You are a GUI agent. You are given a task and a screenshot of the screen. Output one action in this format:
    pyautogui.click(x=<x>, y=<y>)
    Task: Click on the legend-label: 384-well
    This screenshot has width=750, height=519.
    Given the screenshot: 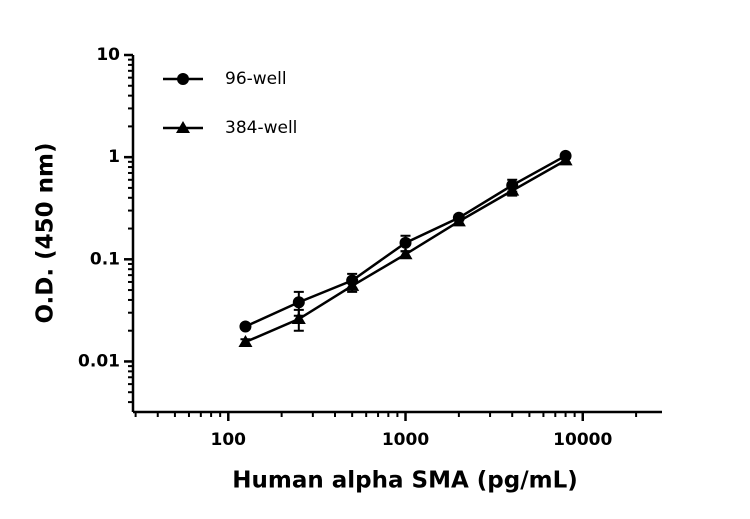 What is the action you would take?
    pyautogui.click(x=261, y=128)
    